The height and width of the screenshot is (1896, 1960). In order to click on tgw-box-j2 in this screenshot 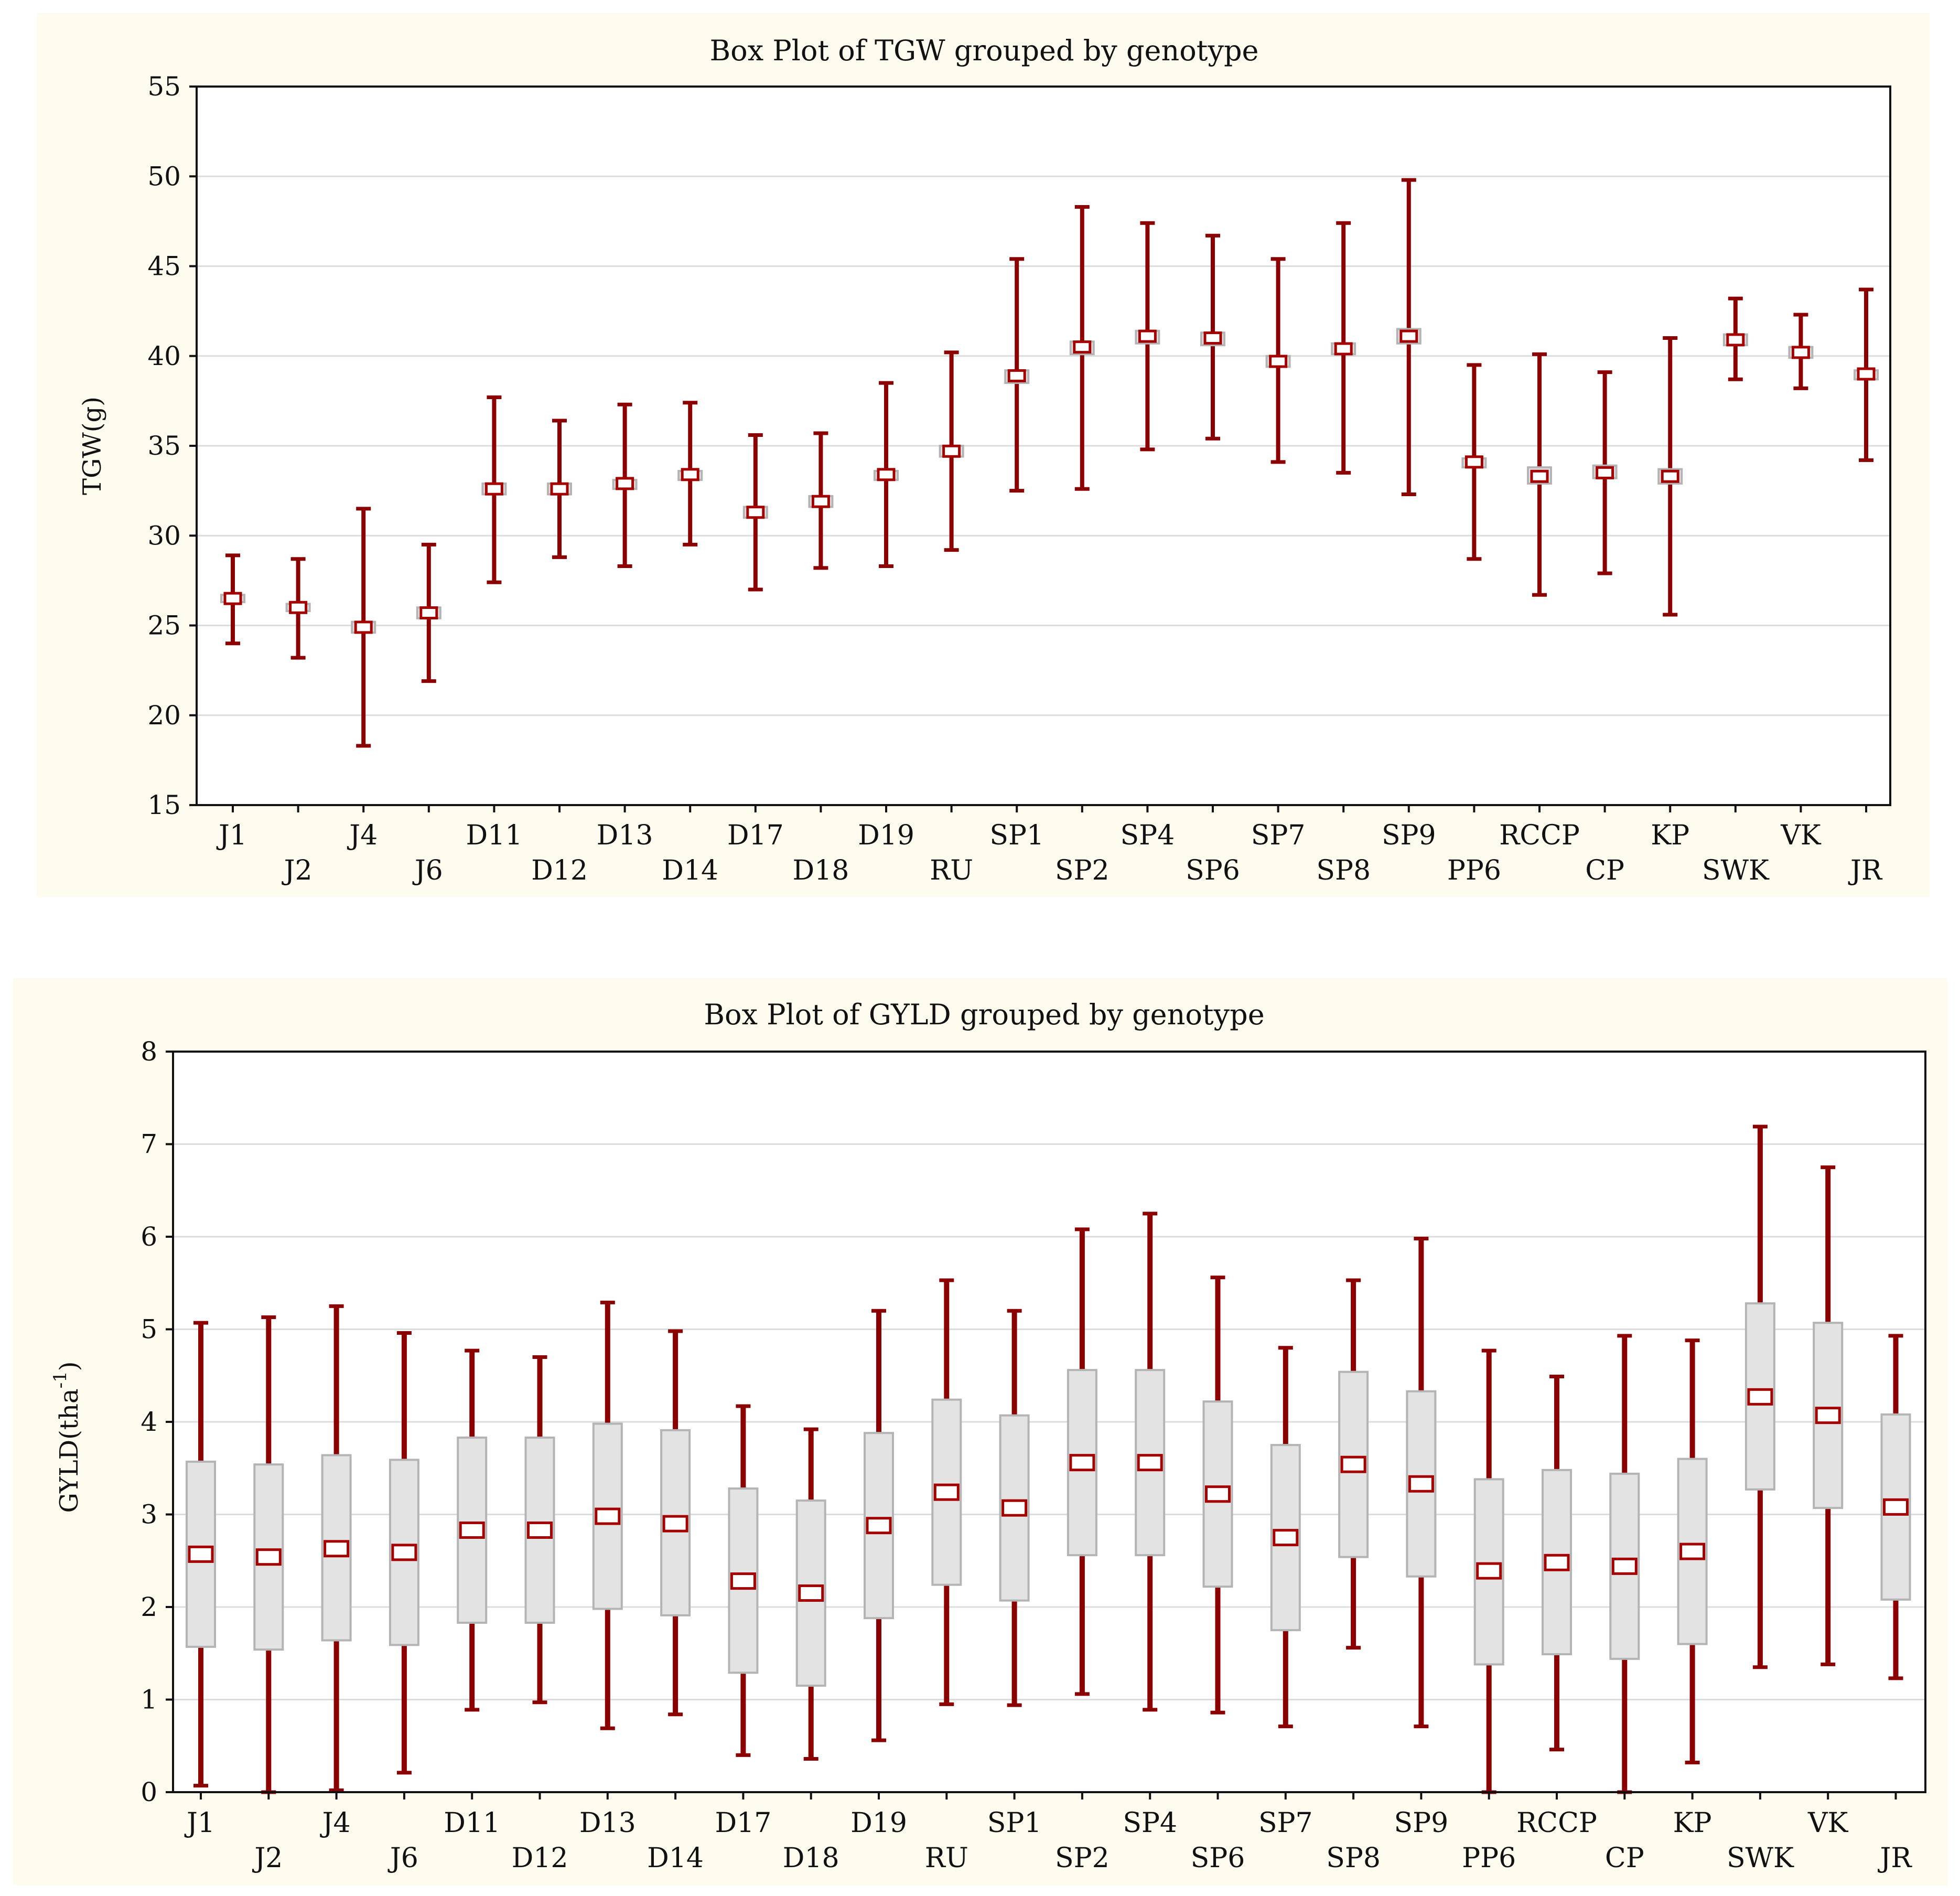, I will do `click(298, 608)`.